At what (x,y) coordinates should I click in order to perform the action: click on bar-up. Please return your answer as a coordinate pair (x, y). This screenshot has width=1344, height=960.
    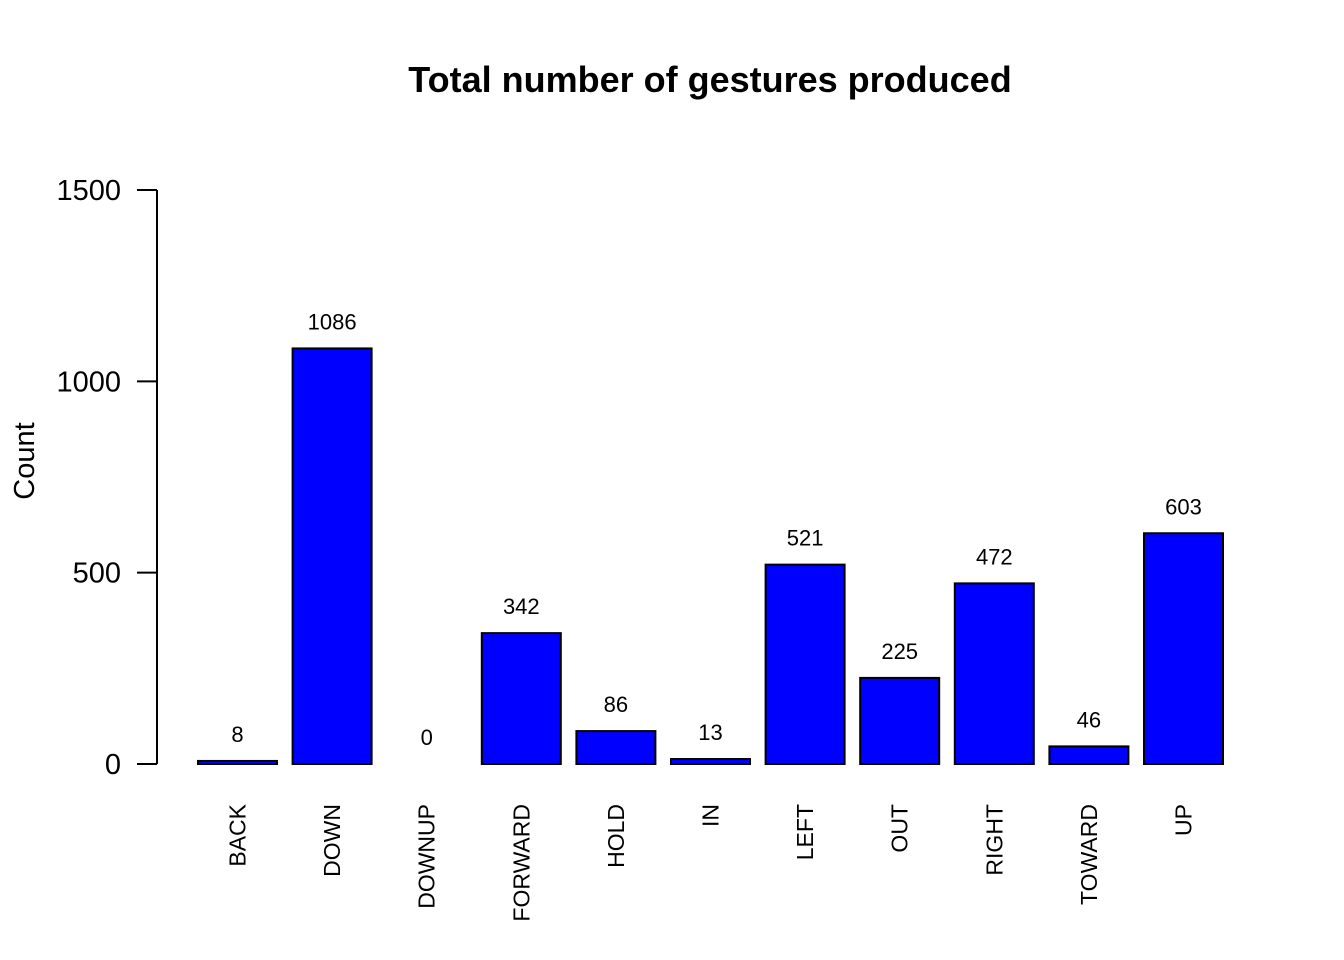
    Looking at the image, I should click on (1183, 649).